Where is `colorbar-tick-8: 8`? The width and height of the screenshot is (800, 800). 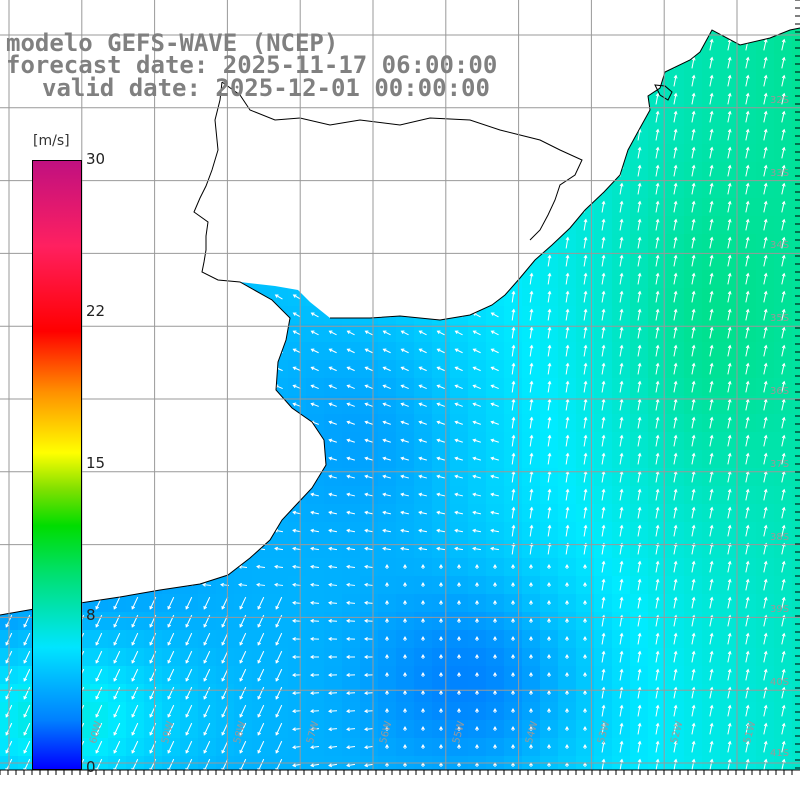 colorbar-tick-8: 8 is located at coordinates (91, 615).